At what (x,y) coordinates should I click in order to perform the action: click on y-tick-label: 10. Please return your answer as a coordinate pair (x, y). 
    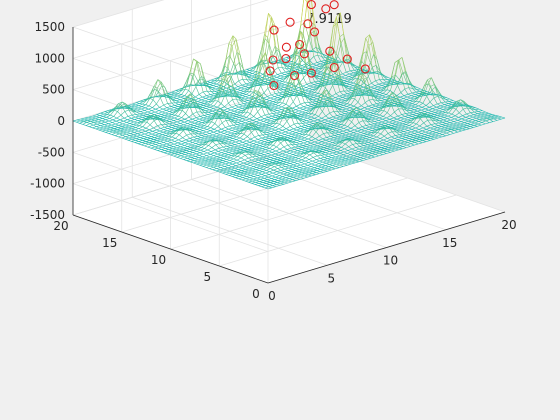
    Looking at the image, I should click on (158, 260).